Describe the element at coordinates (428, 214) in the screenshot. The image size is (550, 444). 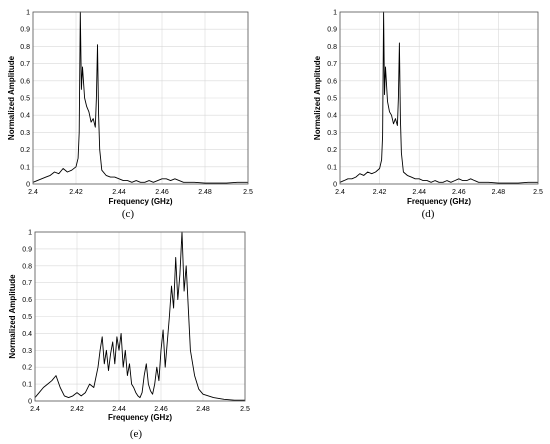
I see `panel-caption: (d)` at that location.